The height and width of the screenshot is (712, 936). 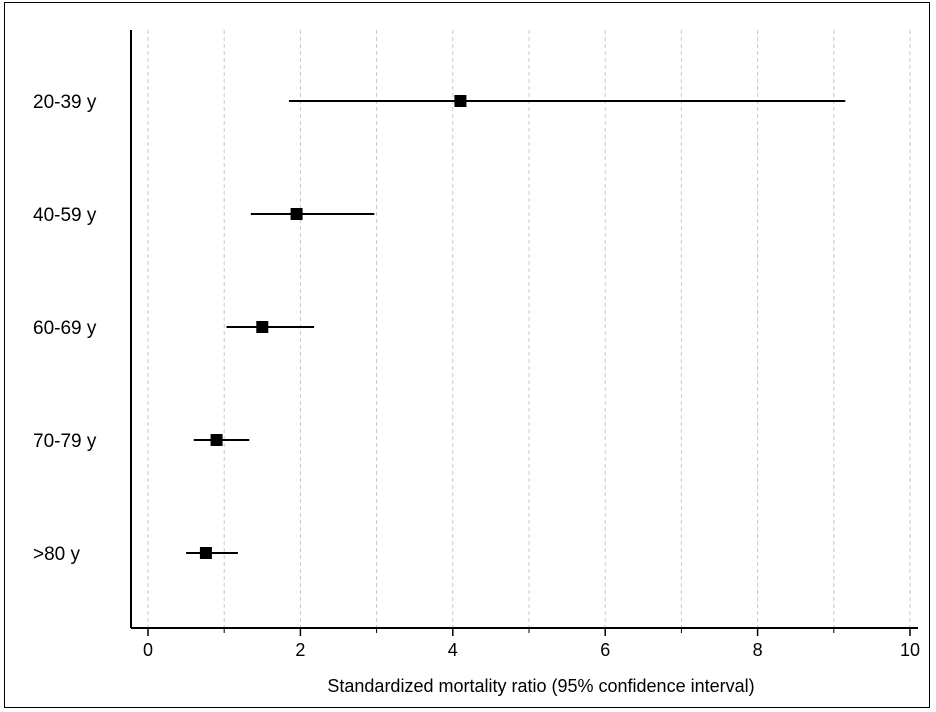 What do you see at coordinates (453, 650) in the screenshot?
I see `x-tick-label: 4` at bounding box center [453, 650].